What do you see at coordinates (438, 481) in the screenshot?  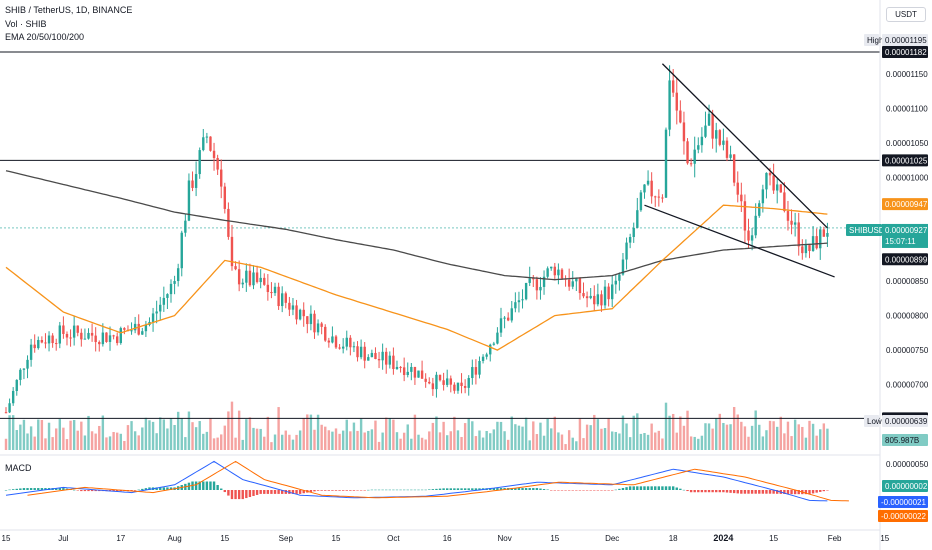 I see `signal-line` at bounding box center [438, 481].